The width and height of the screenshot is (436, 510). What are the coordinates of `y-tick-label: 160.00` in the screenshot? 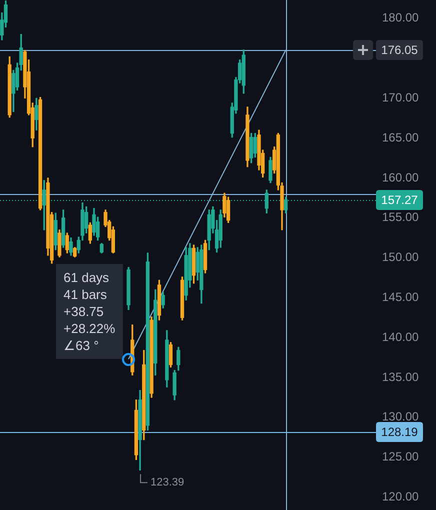 It's located at (401, 177).